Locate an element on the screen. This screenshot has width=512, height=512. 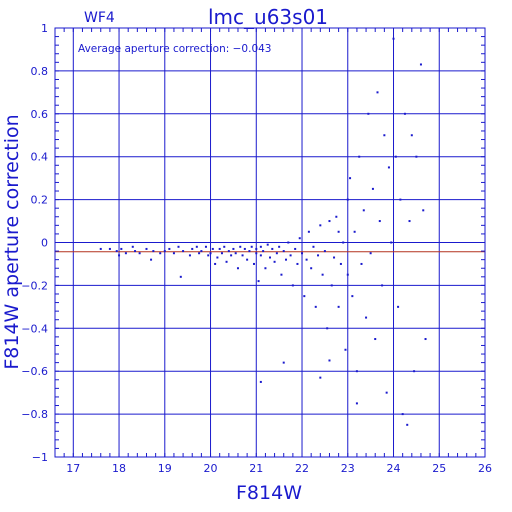
y-tick-label: −0.6 is located at coordinates (34, 371).